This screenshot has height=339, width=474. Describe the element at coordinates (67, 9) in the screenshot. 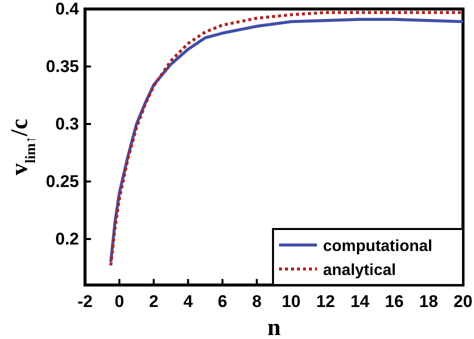

I see `y-tick-label: 0.4` at that location.